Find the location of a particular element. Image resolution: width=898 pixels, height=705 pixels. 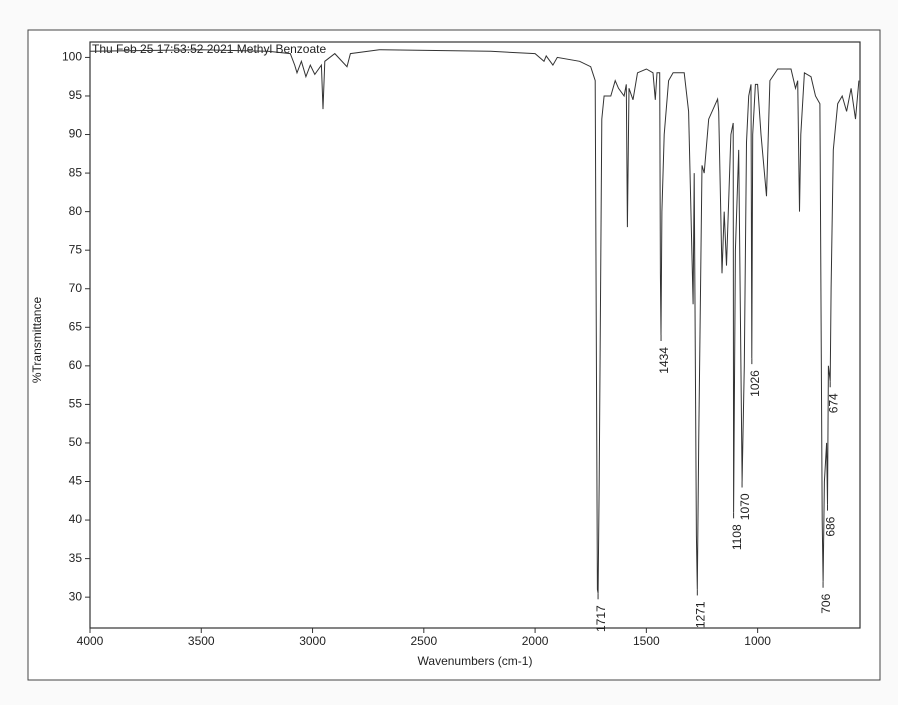

peak-label: 674 is located at coordinates (833, 403).